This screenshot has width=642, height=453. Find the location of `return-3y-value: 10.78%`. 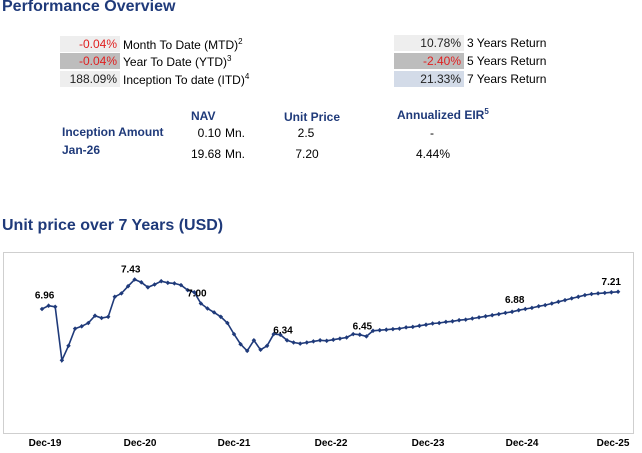

return-3y-value: 10.78% is located at coordinates (429, 43).